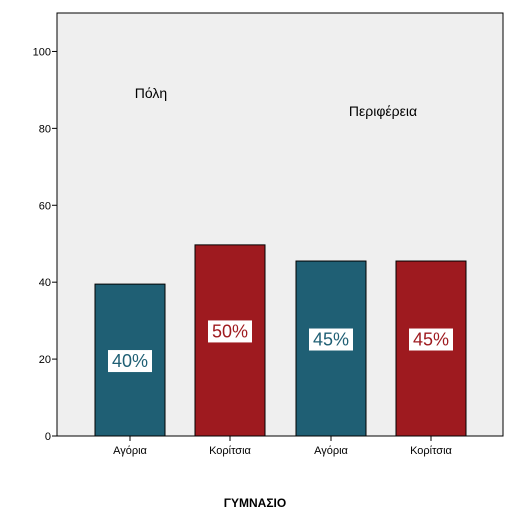 Image resolution: width=511 pixels, height=525 pixels. What do you see at coordinates (45, 129) in the screenshot?
I see `y-tick-label: 80` at bounding box center [45, 129].